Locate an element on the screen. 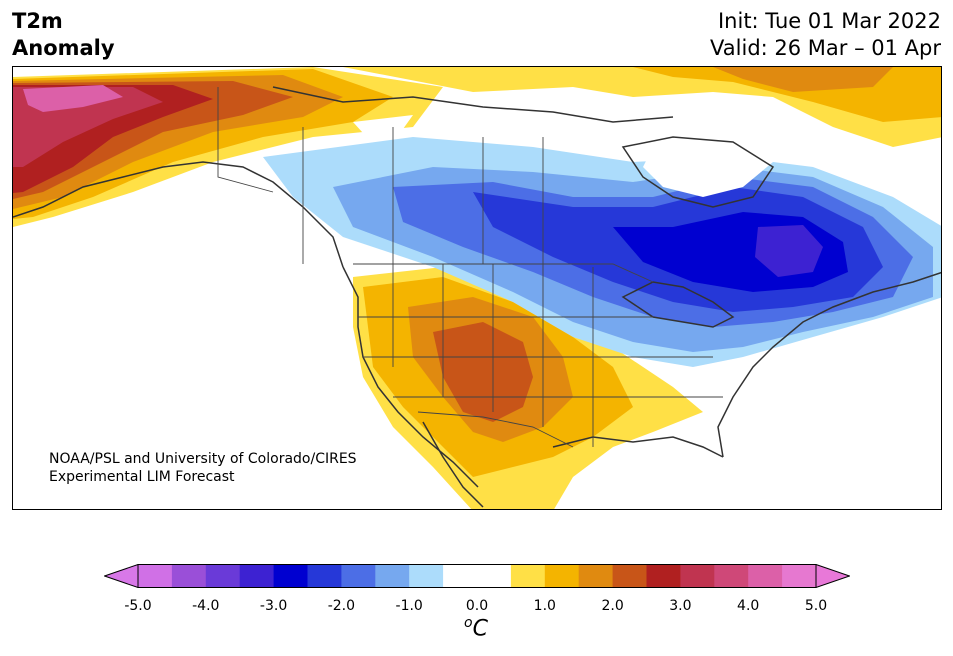  state-lines-horizontal is located at coordinates (540, 357).